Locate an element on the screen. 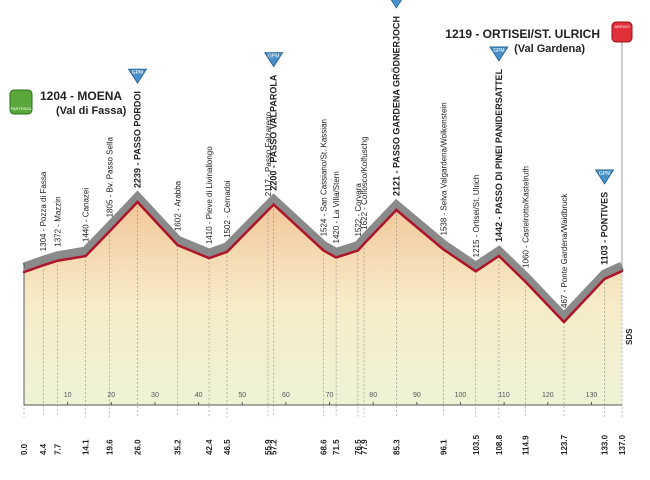 The width and height of the screenshot is (650, 480). km-label: 46.5 is located at coordinates (227, 447).